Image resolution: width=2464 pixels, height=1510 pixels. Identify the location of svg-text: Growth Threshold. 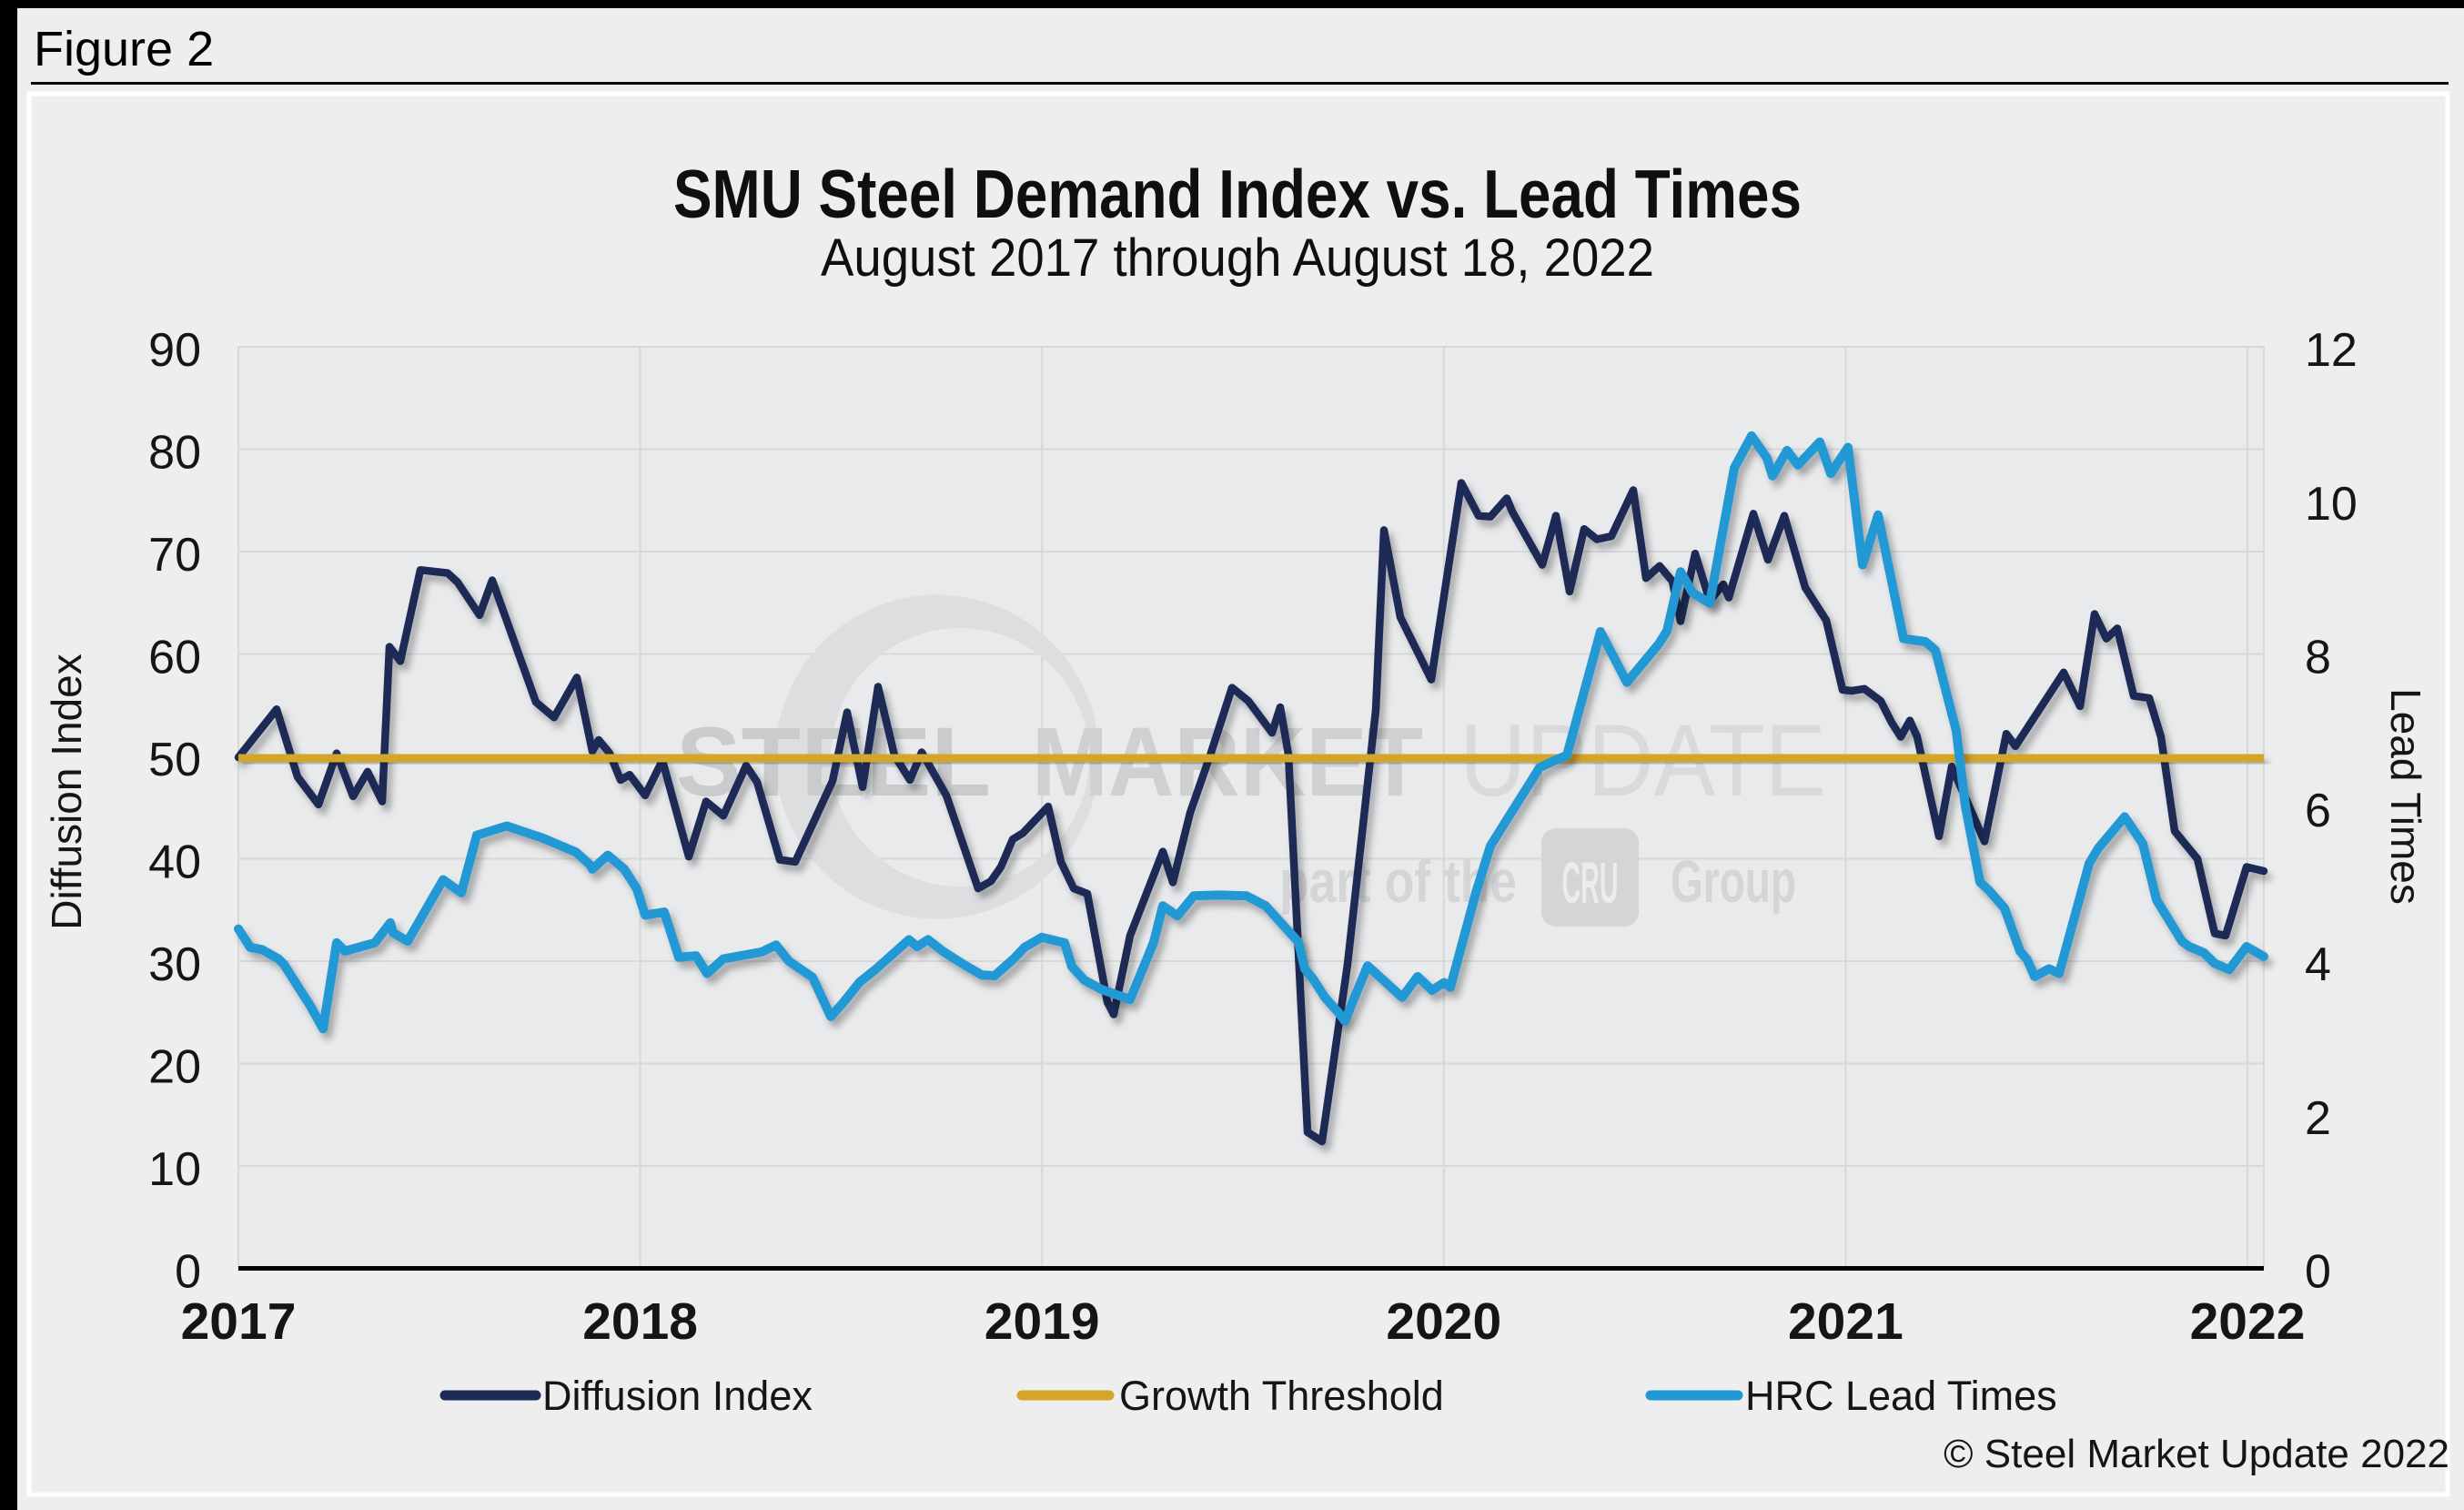
(1281, 1396).